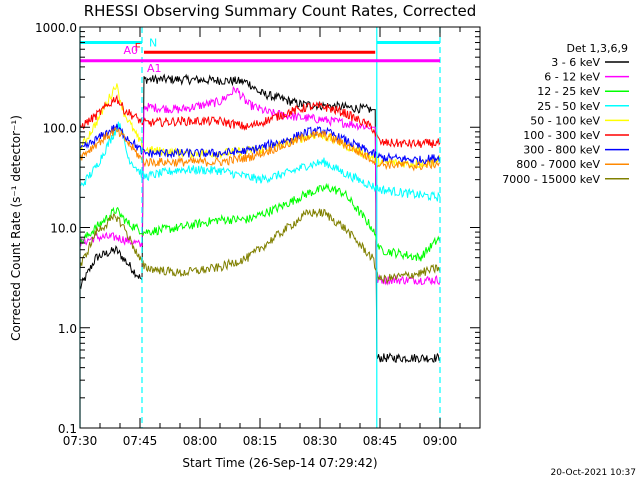 This screenshot has width=640, height=480. I want to click on x-tick-label: 08:00, so click(200, 441).